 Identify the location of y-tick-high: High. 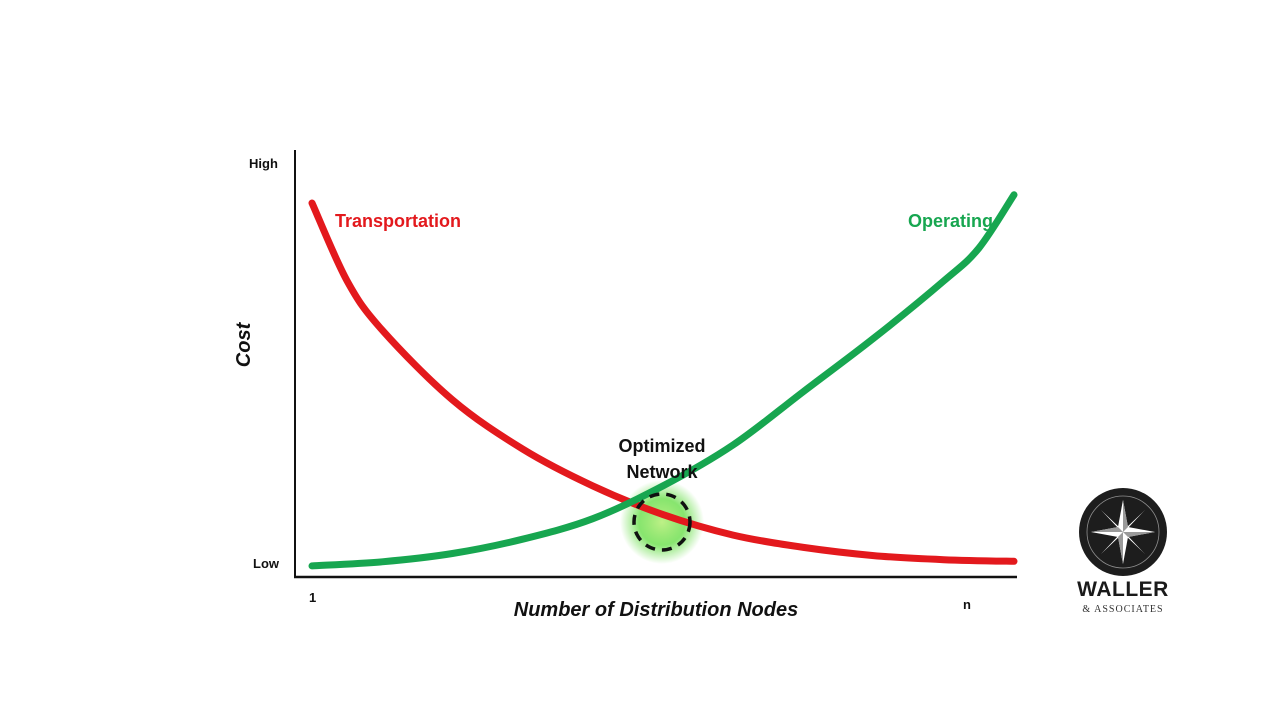
(263, 163).